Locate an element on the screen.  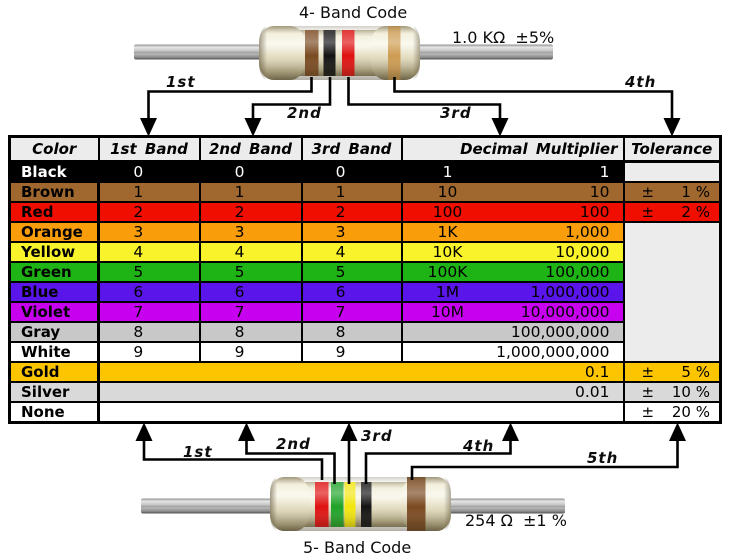
color-name-none: None is located at coordinates (54, 412).